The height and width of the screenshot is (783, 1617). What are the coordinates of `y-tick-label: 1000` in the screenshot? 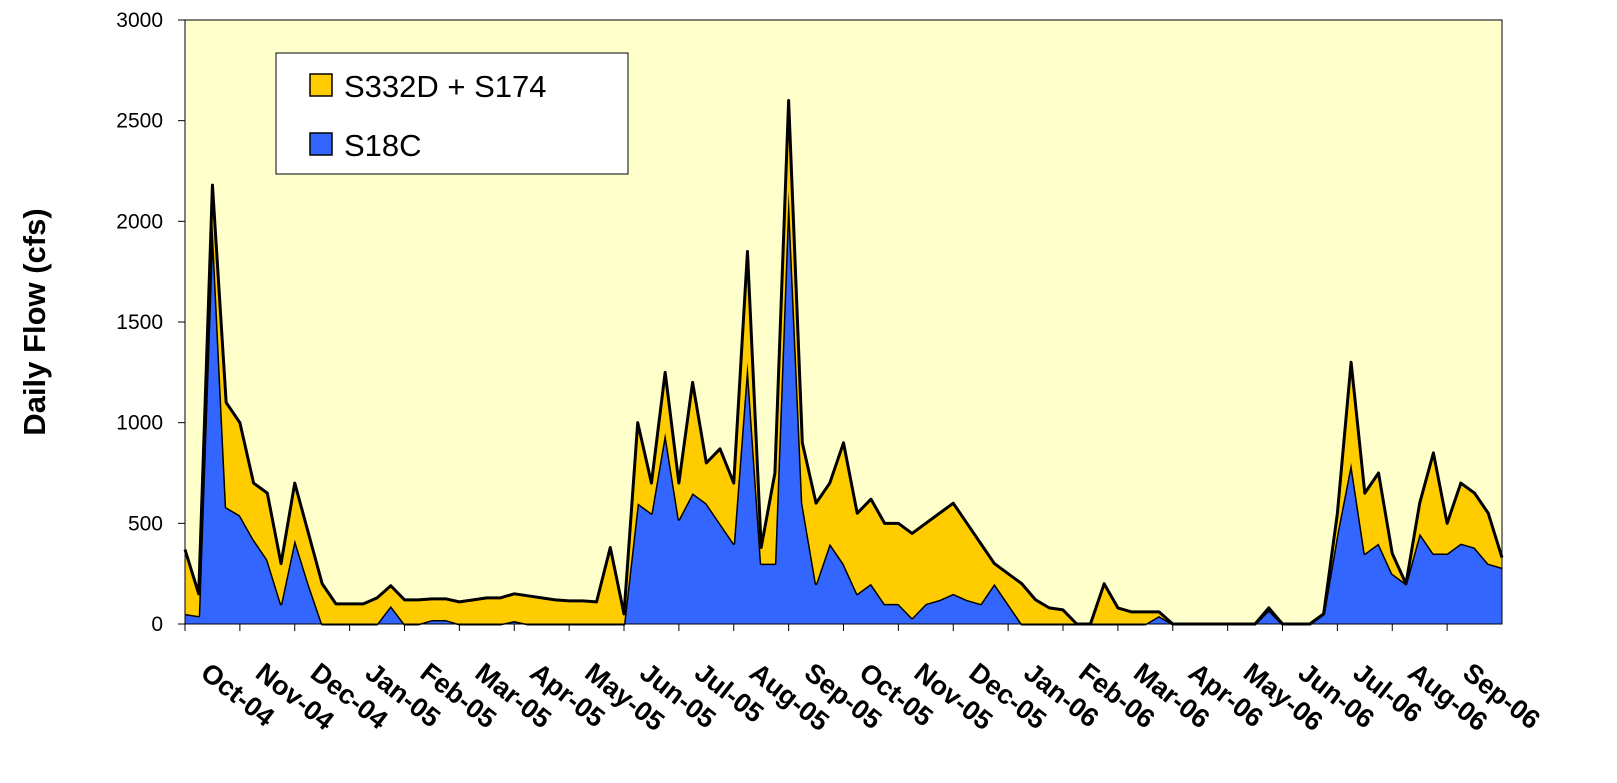 It's located at (139, 423).